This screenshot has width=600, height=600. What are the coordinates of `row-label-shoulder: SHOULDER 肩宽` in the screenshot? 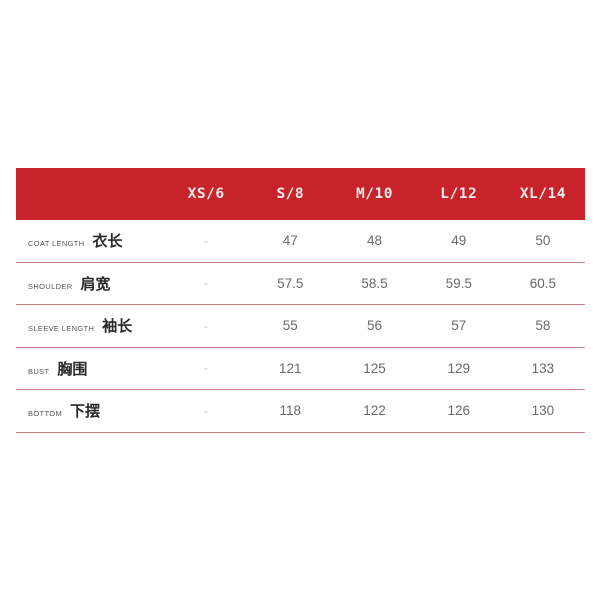 It's located at (90, 283).